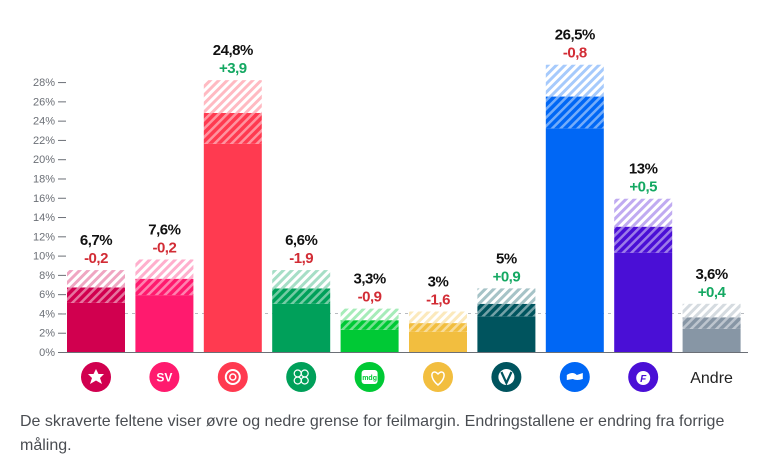 This screenshot has height=469, width=765. I want to click on sv-logo-icon: SV, so click(164, 377).